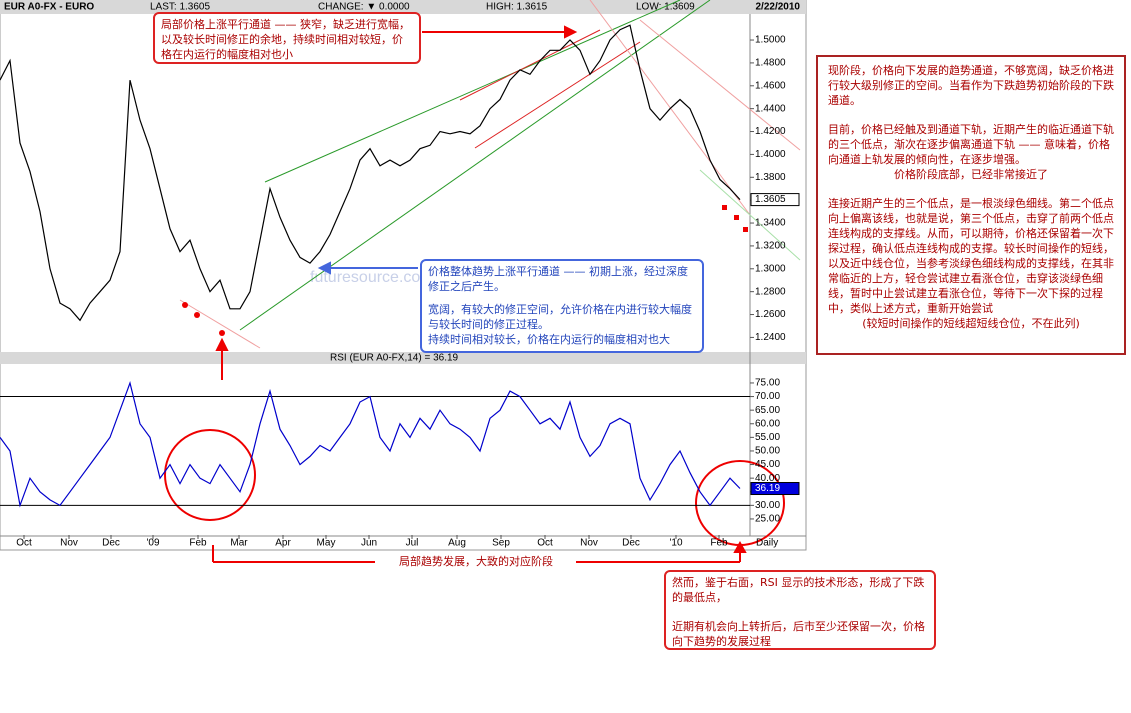 The image size is (1131, 713). I want to click on note-text: 价格整体趋势上涨平行通道 —— 初期上涨，经过深度修正之后产生。, so click(558, 279).